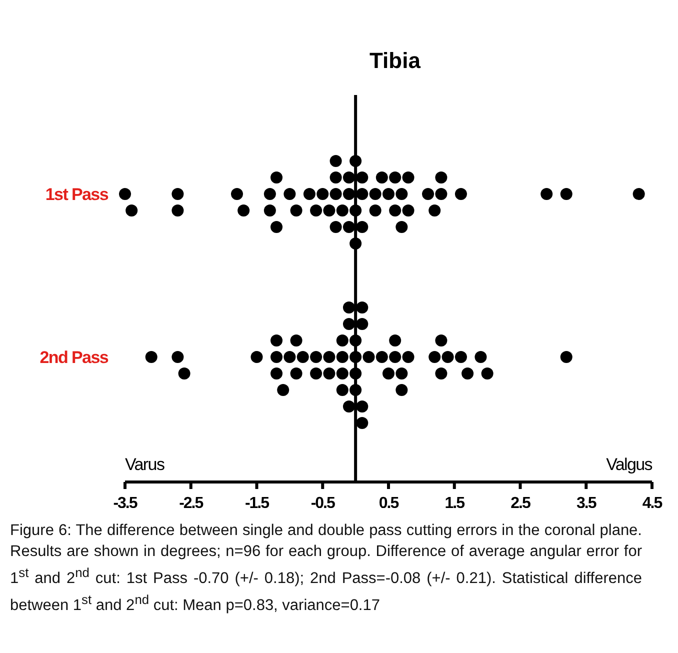 Image resolution: width=678 pixels, height=653 pixels. I want to click on x-tick-label: 0.5, so click(389, 503).